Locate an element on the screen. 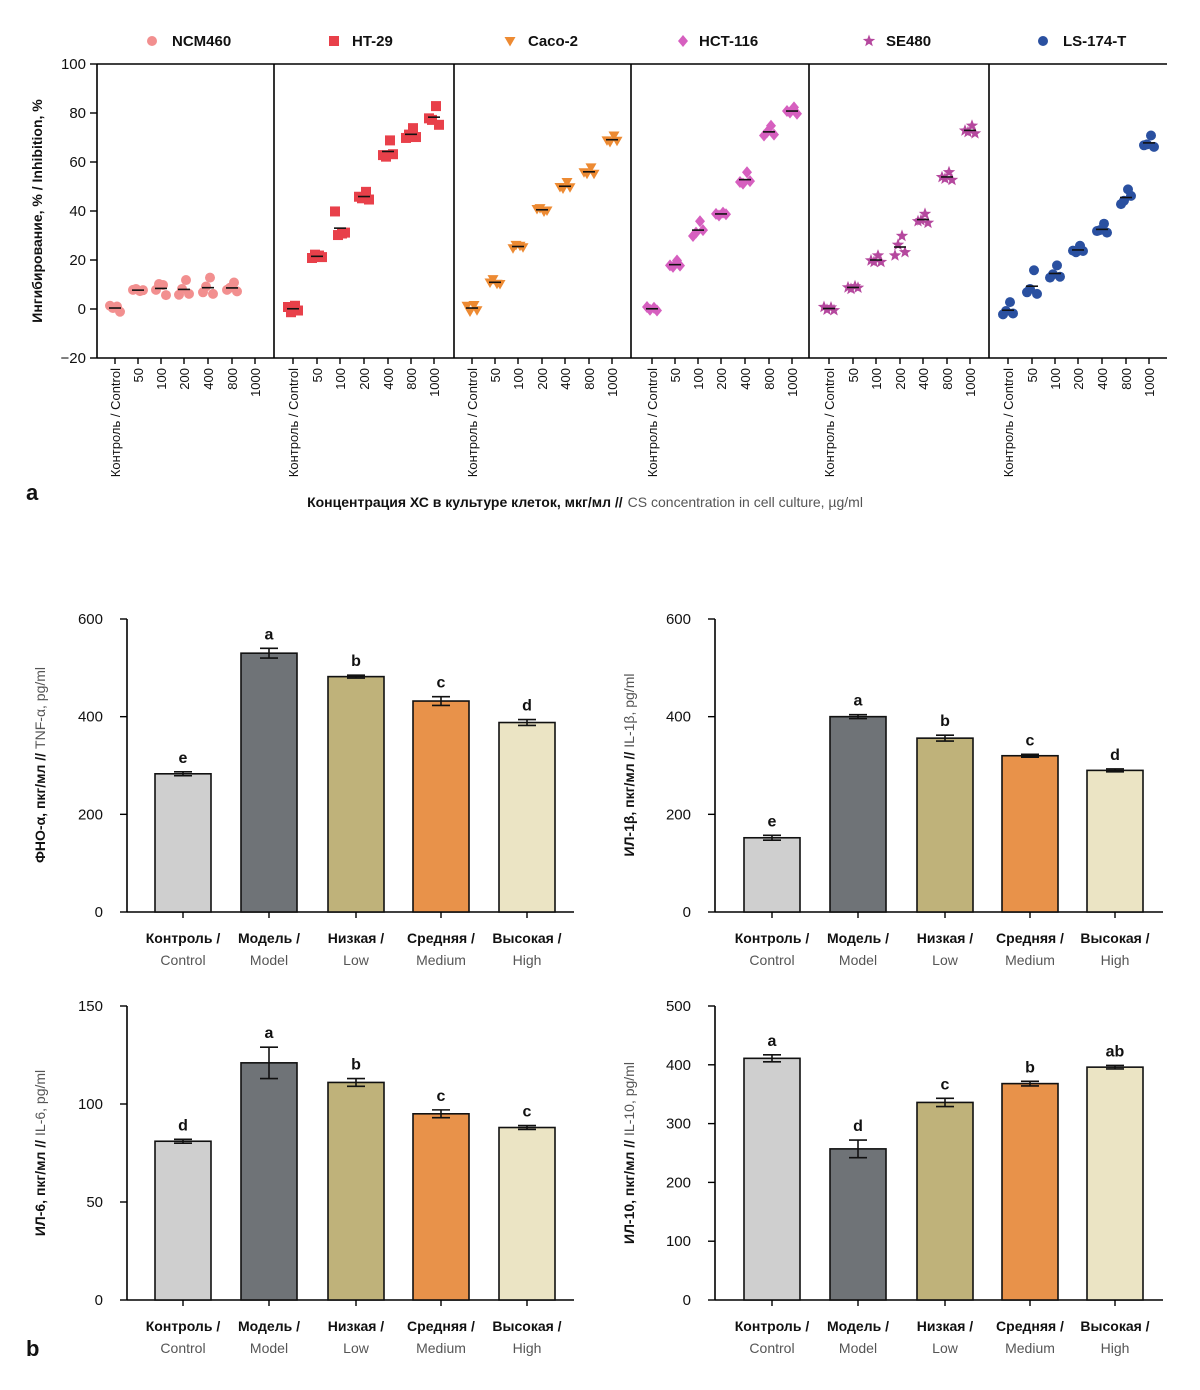  y-axis-title-ru: ИЛ-1β, пкг/мл // is located at coordinates (629, 804).